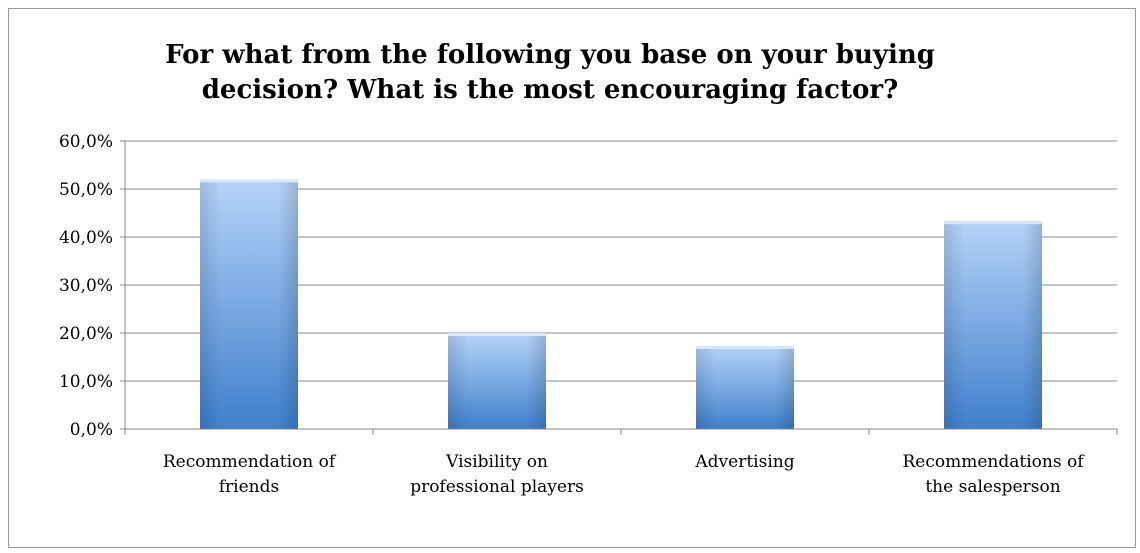 The width and height of the screenshot is (1140, 553). I want to click on y-tick-label: 30,0%, so click(86, 286).